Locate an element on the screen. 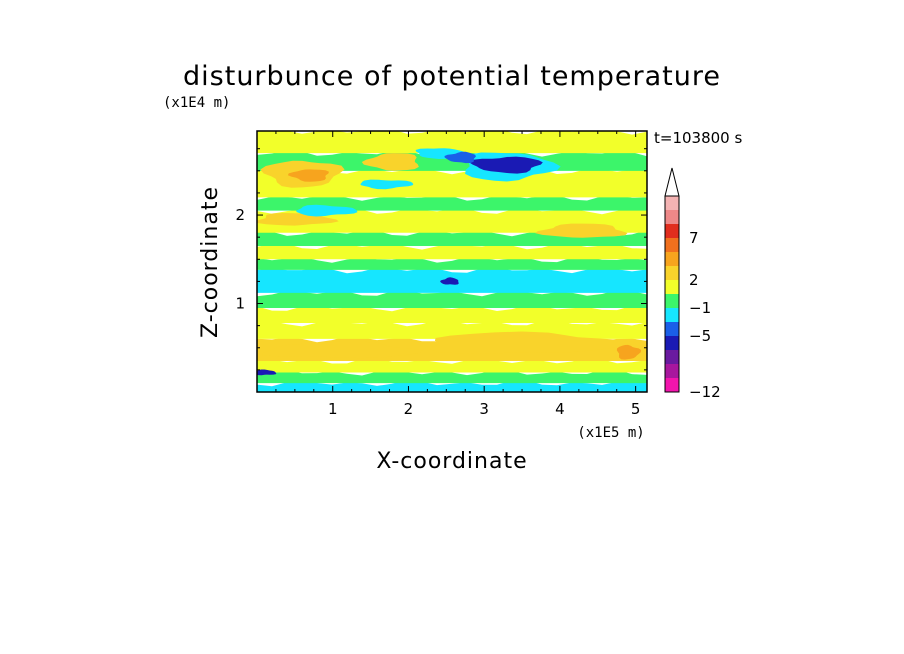 The width and height of the screenshot is (904, 654). colorbar: 7 2 −1 −5 −12 is located at coordinates (692, 284).